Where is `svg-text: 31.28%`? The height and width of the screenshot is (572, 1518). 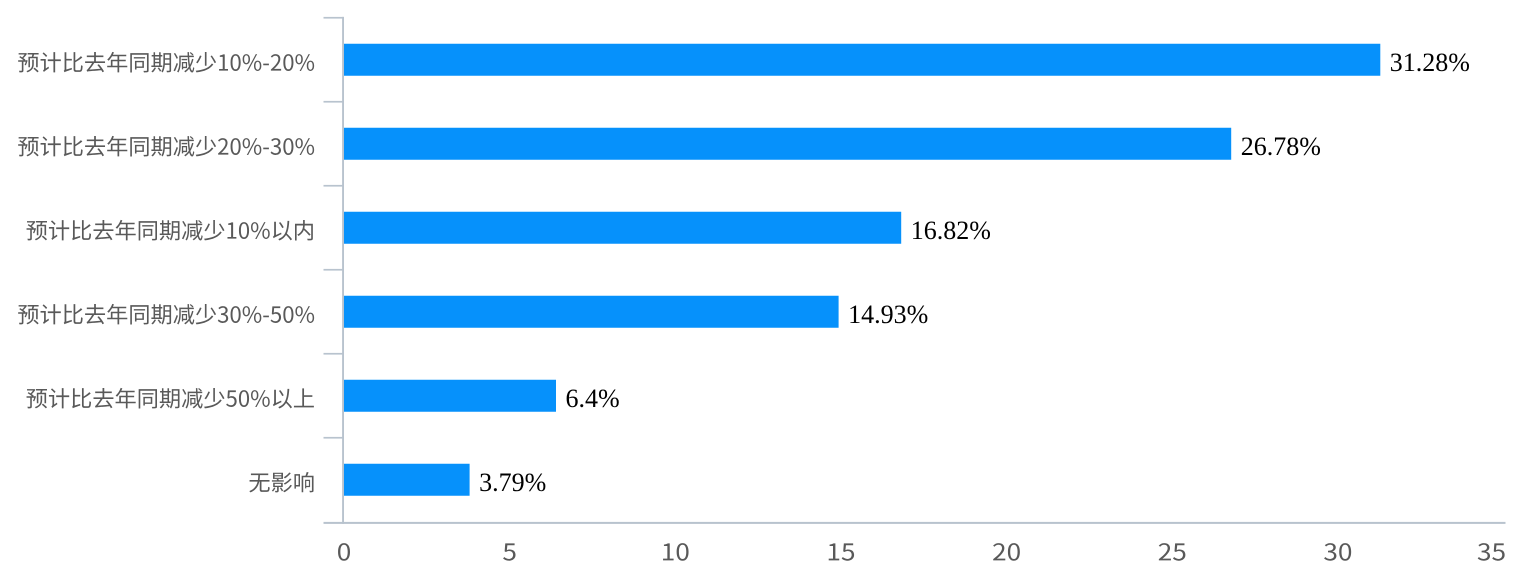 svg-text: 31.28% is located at coordinates (1430, 62).